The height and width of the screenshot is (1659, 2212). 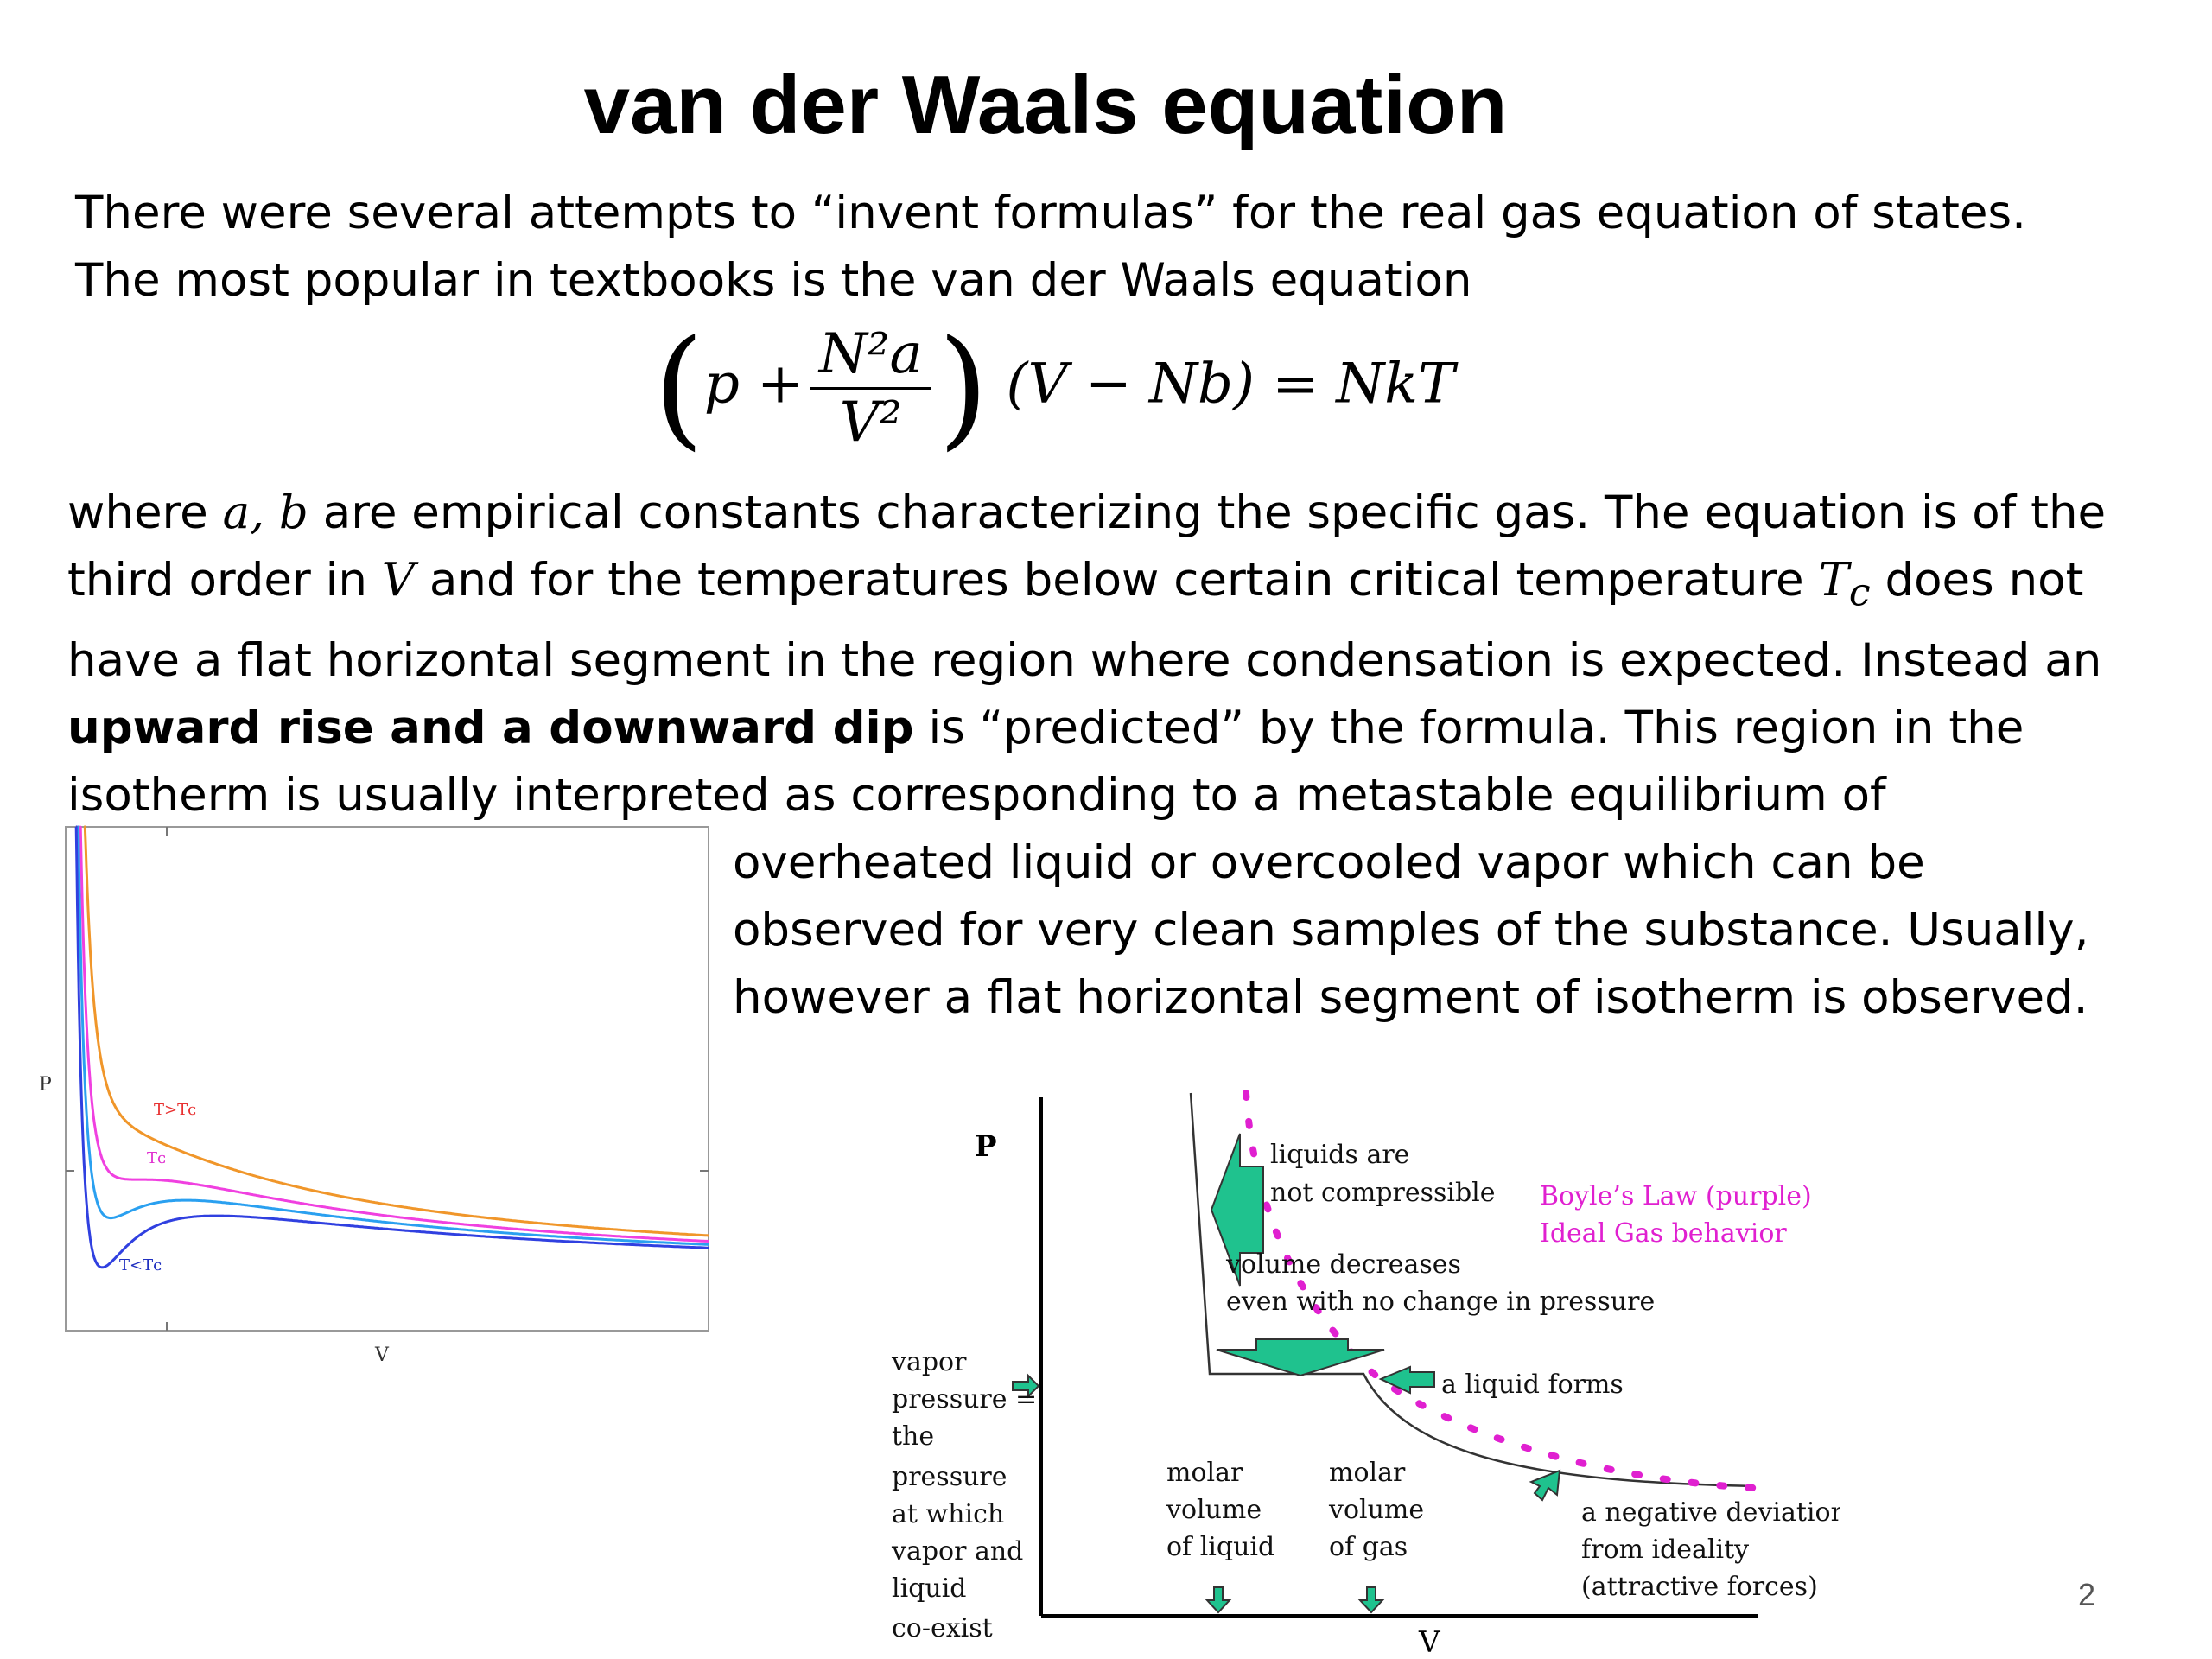 I want to click on chart-frame, so click(x=387, y=1079).